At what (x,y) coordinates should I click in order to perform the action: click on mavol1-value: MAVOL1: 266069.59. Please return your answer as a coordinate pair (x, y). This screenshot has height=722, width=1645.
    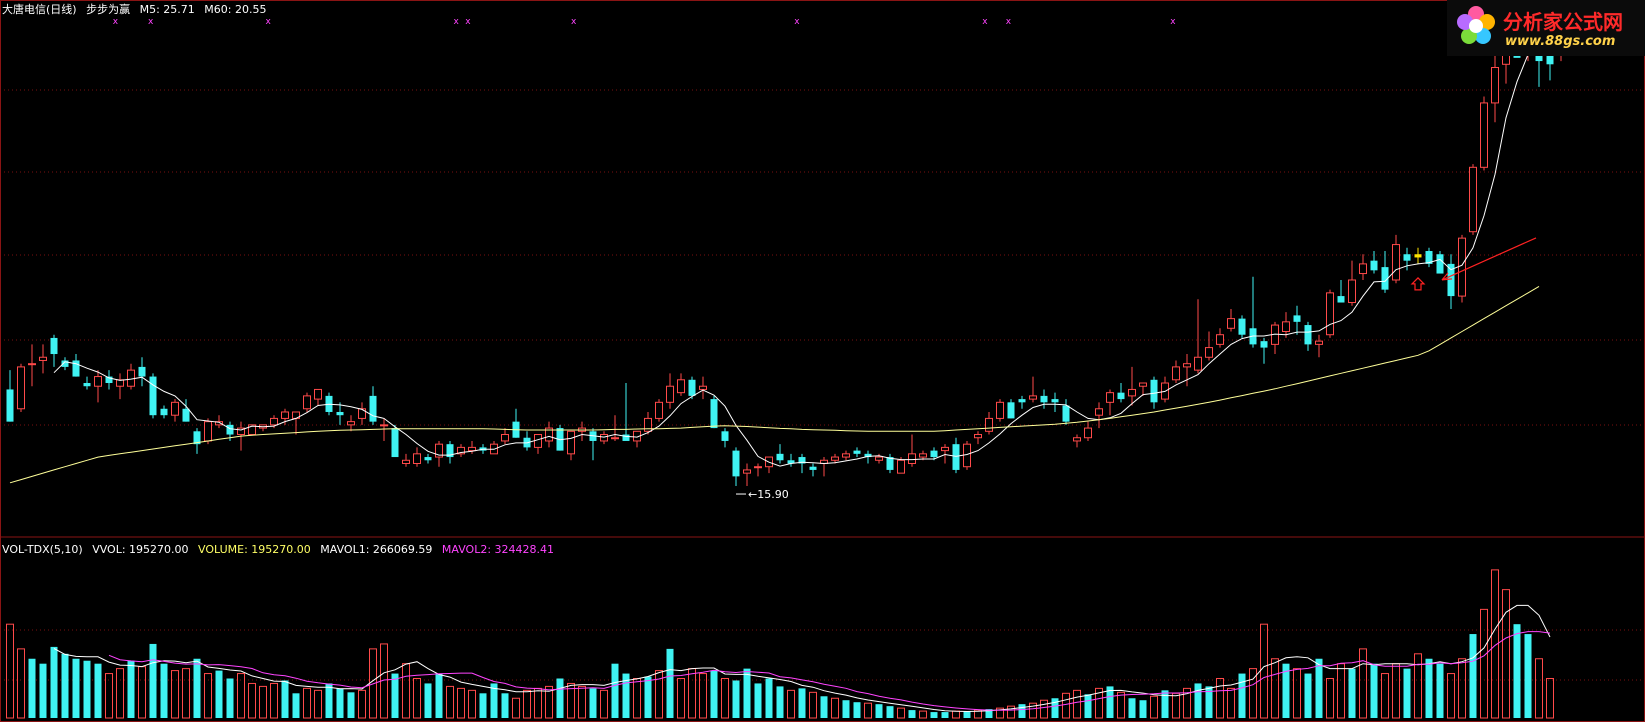
    Looking at the image, I should click on (376, 549).